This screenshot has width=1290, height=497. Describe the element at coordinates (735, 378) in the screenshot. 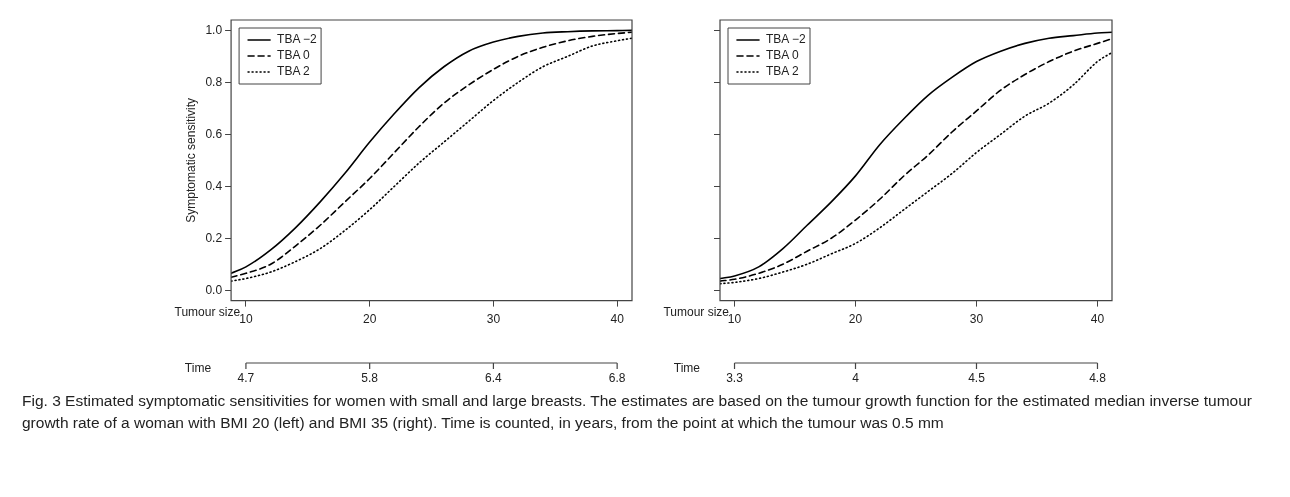

I see `annotation: 3.3` at that location.